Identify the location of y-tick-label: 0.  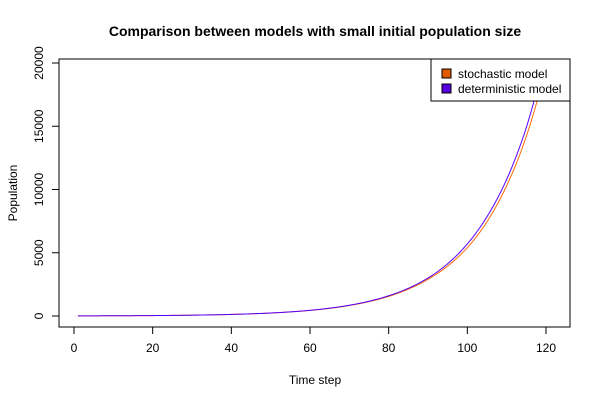
(39, 315).